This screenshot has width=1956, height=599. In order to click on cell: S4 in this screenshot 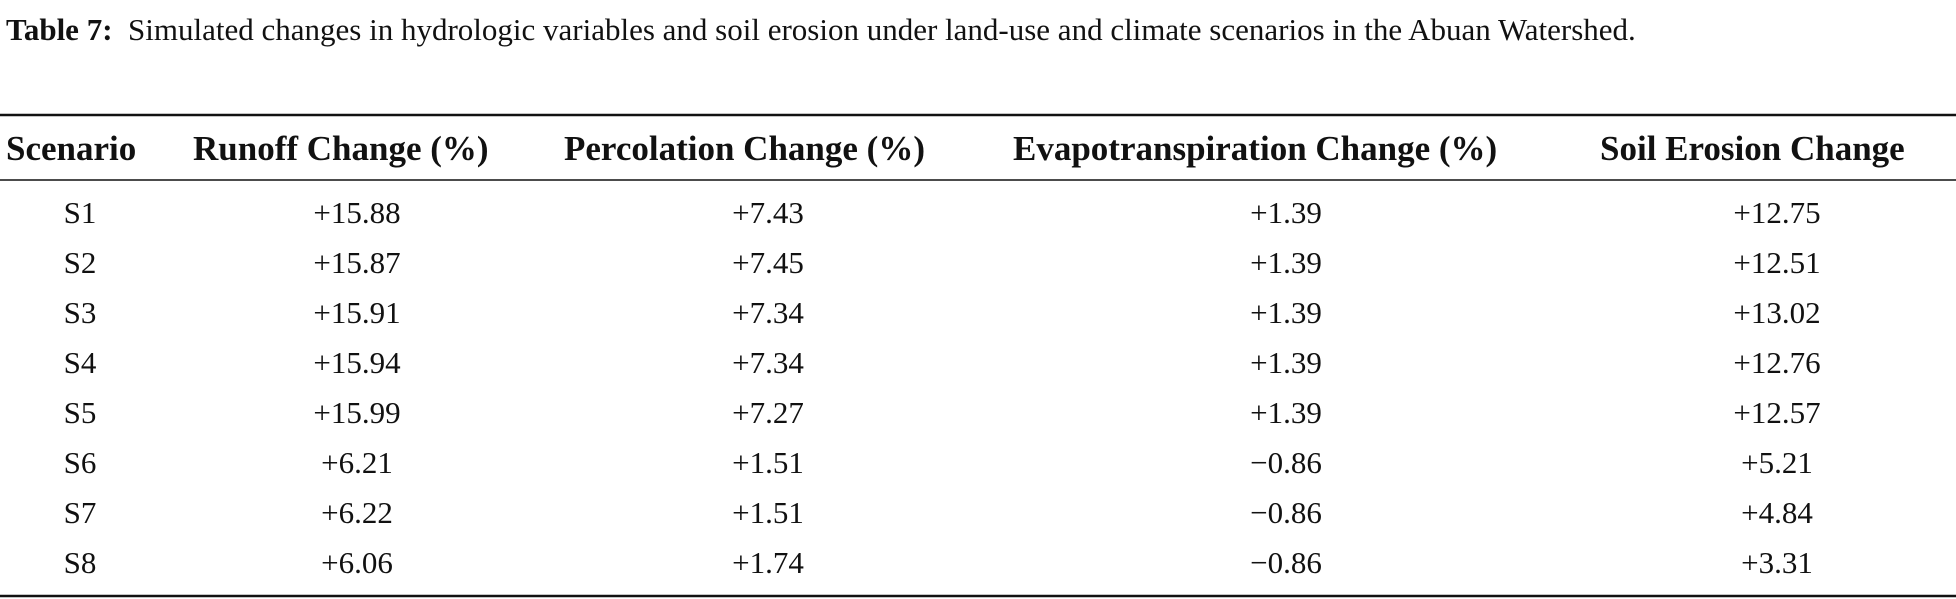, I will do `click(80, 362)`.